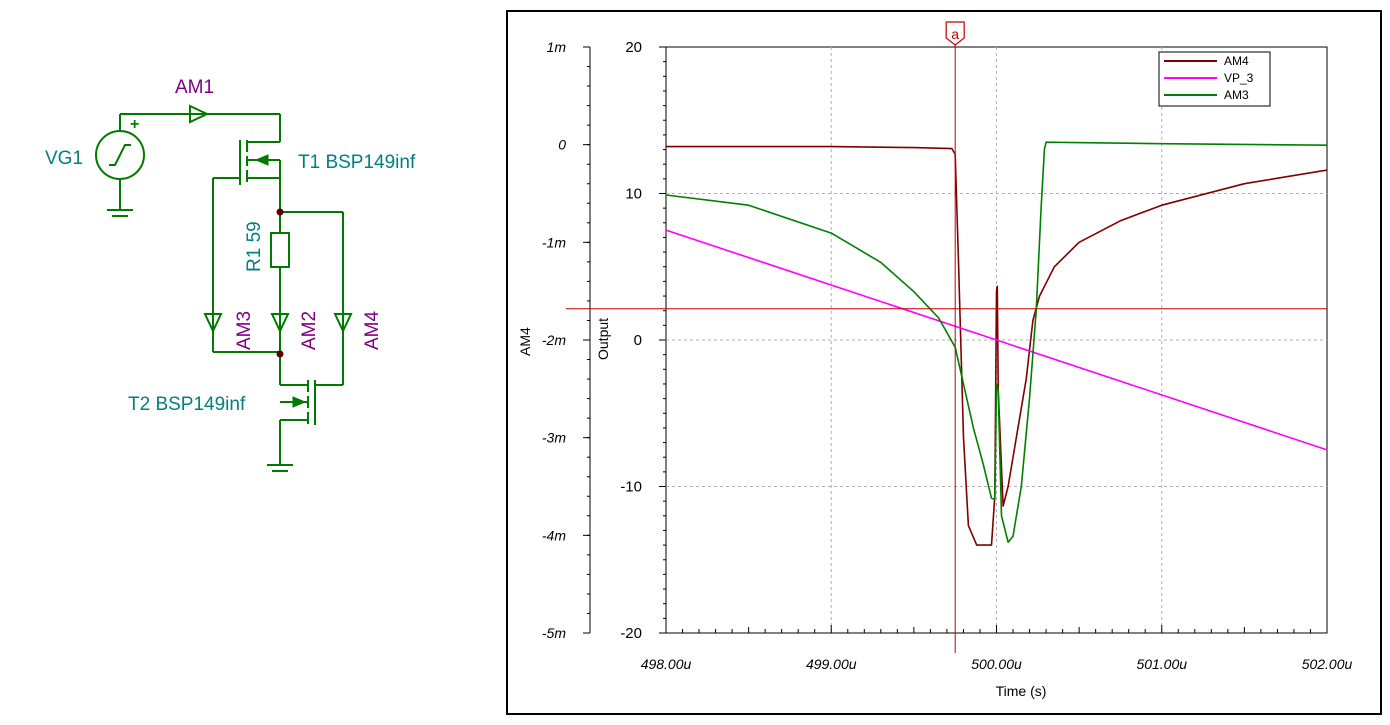  I want to click on am4-label: AM4, so click(372, 331).